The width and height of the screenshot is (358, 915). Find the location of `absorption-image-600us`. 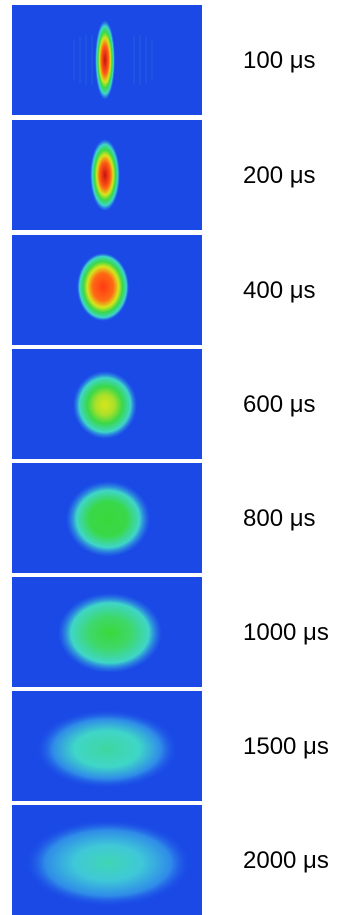

absorption-image-600us is located at coordinates (107, 404).